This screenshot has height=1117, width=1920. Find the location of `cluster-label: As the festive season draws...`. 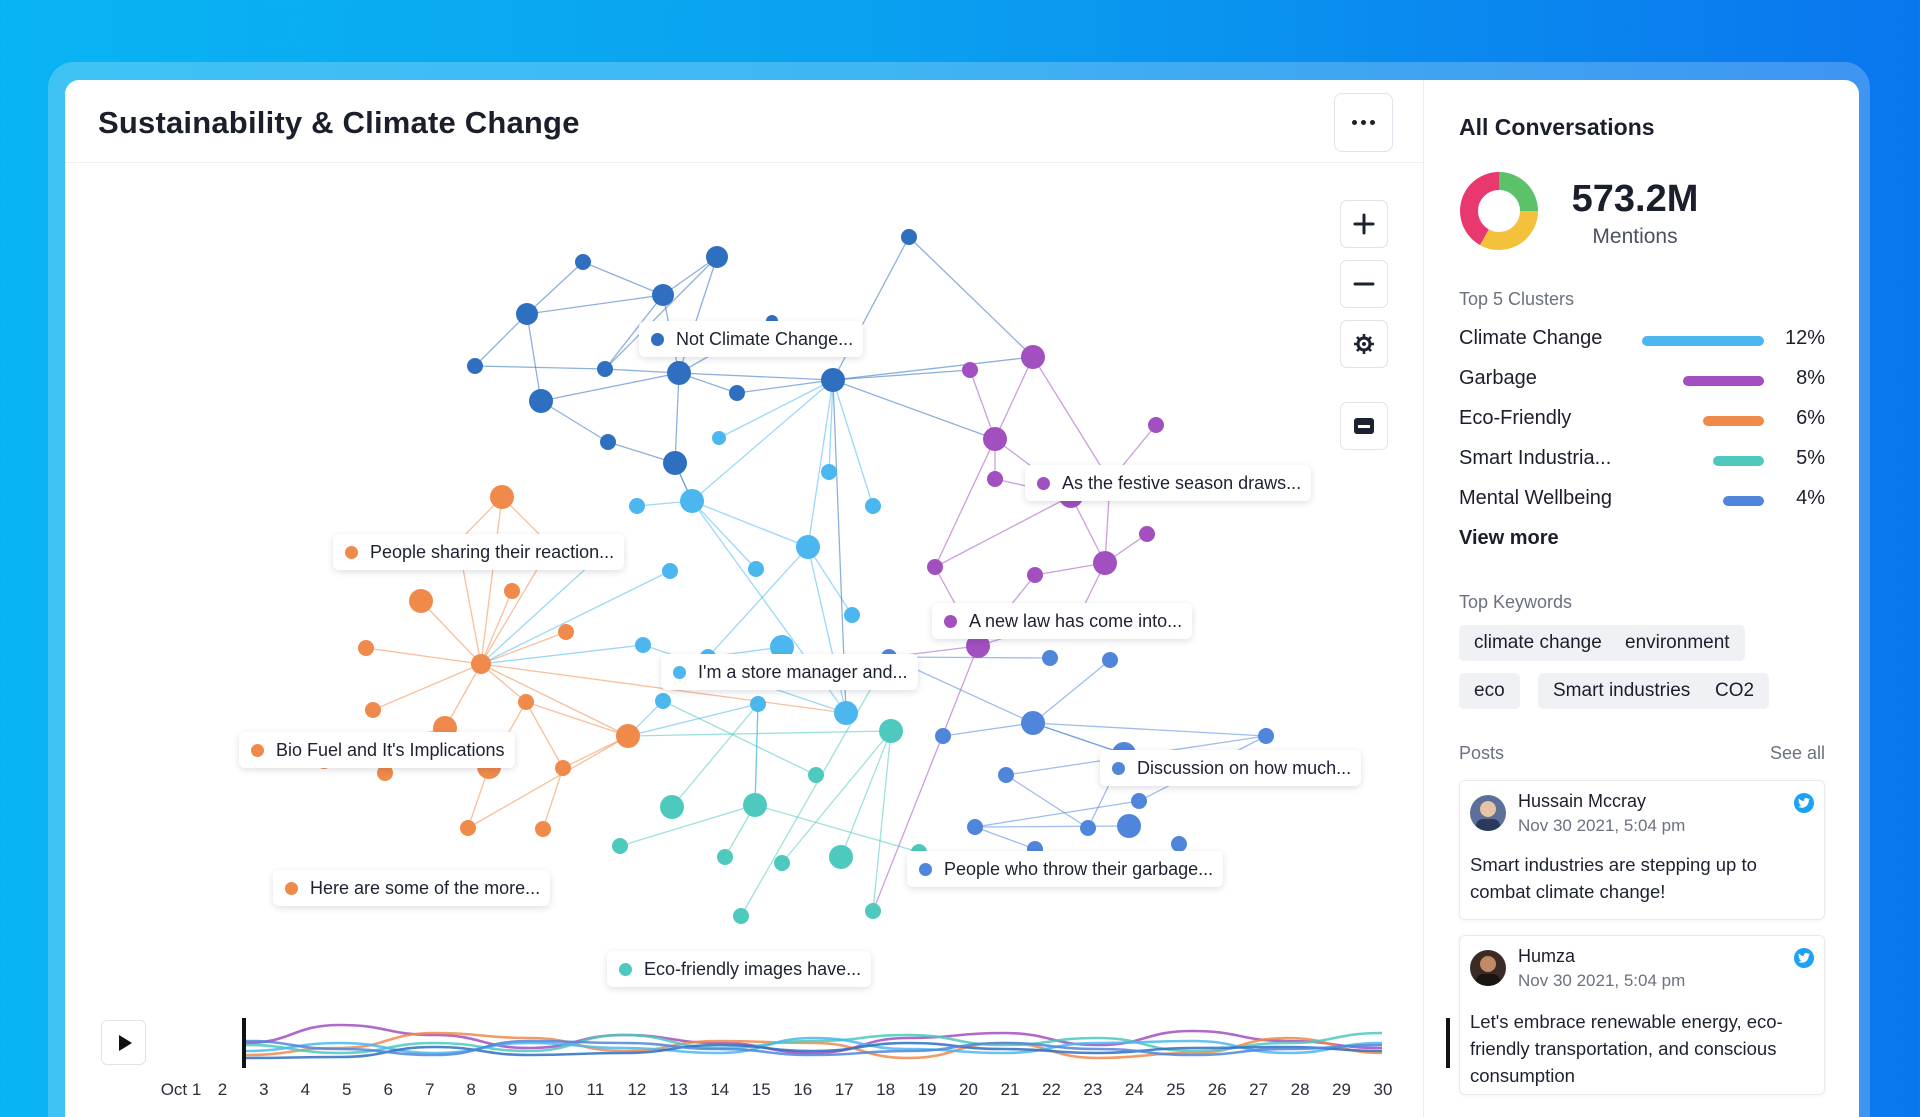

cluster-label: As the festive season draws... is located at coordinates (1168, 483).